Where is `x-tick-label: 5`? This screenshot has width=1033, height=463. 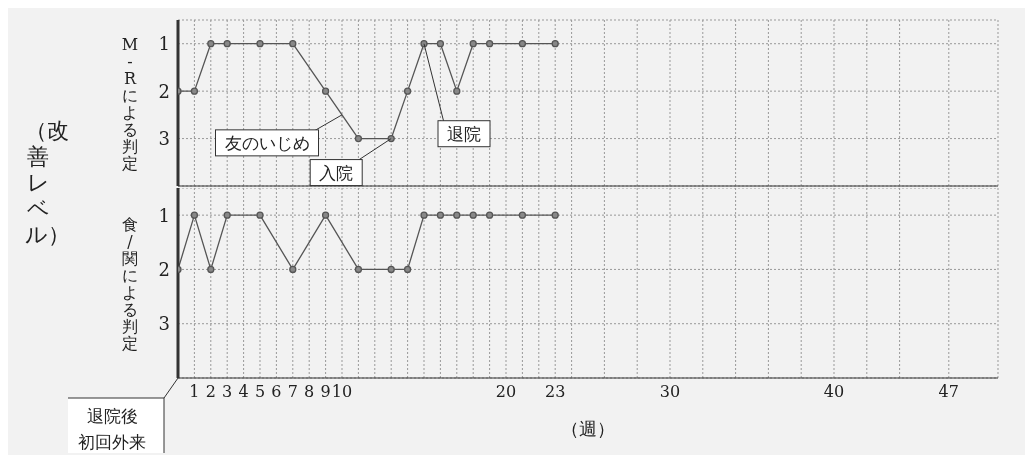
x-tick-label: 5 is located at coordinates (260, 392).